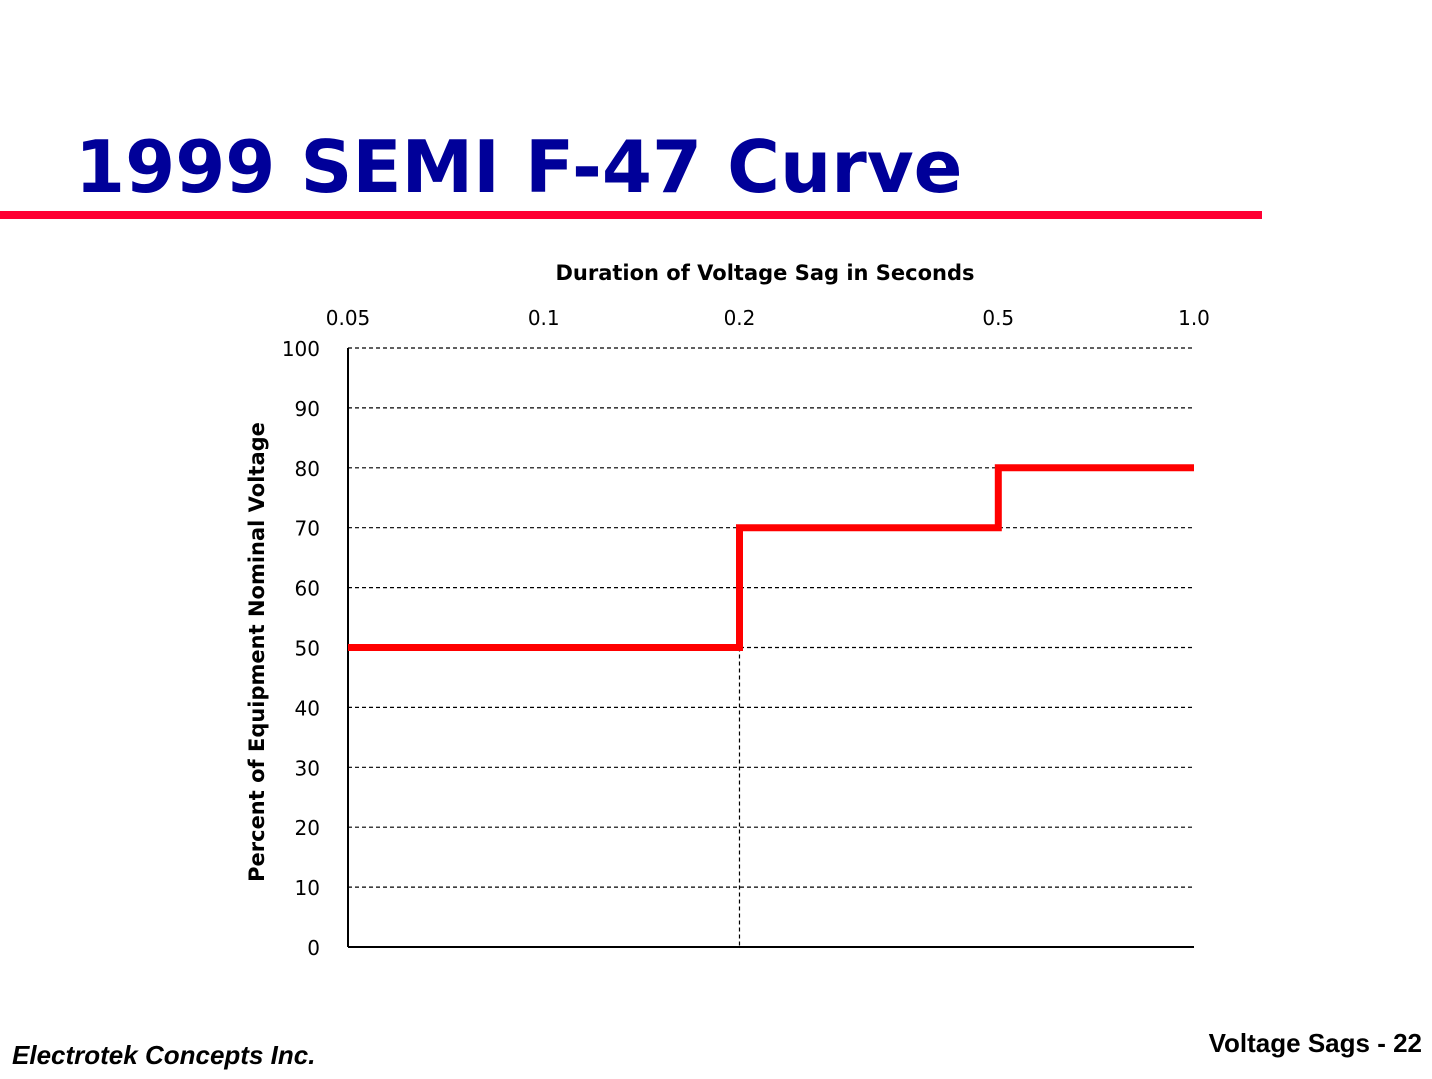 The width and height of the screenshot is (1432, 1079). I want to click on y-tick-label: 90, so click(307, 409).